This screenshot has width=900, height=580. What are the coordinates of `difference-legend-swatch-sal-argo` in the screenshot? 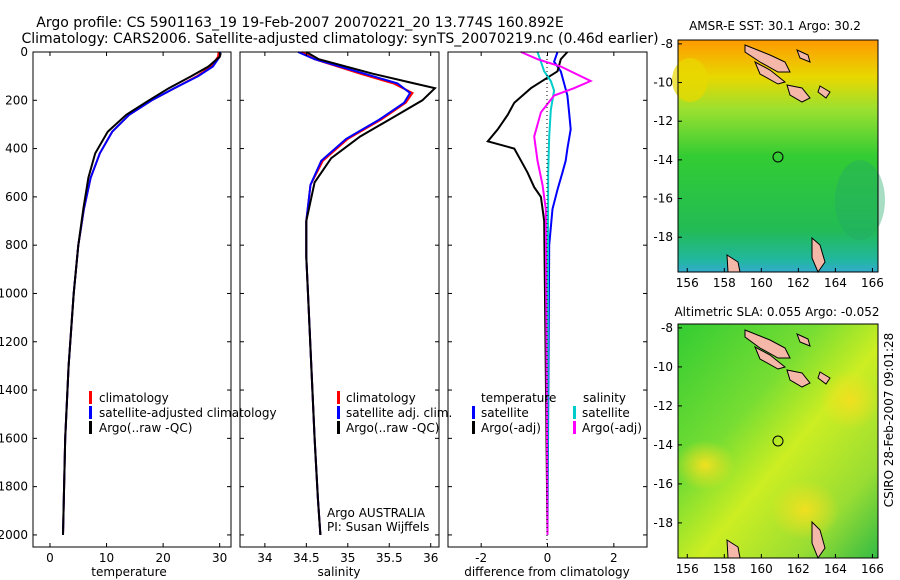 It's located at (574, 427).